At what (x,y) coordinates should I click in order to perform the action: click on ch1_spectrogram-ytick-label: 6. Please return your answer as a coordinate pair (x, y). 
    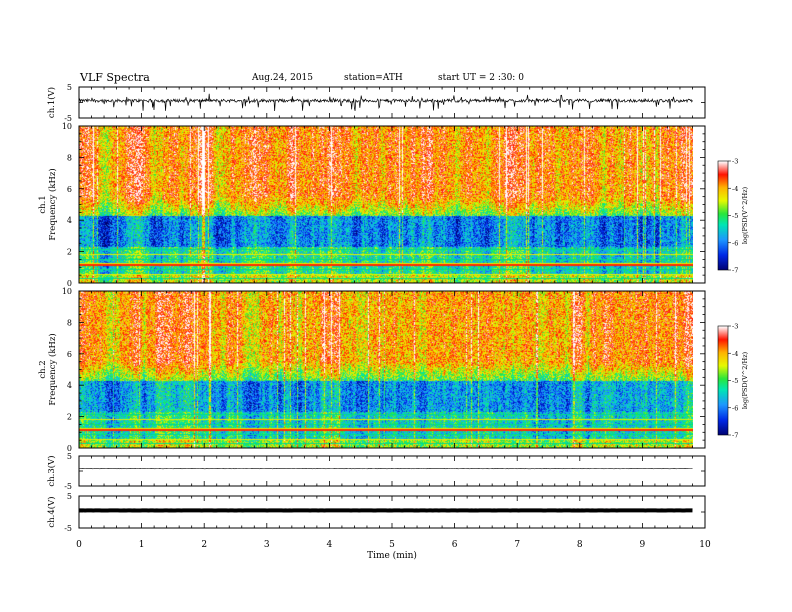
    Looking at the image, I should click on (69, 189).